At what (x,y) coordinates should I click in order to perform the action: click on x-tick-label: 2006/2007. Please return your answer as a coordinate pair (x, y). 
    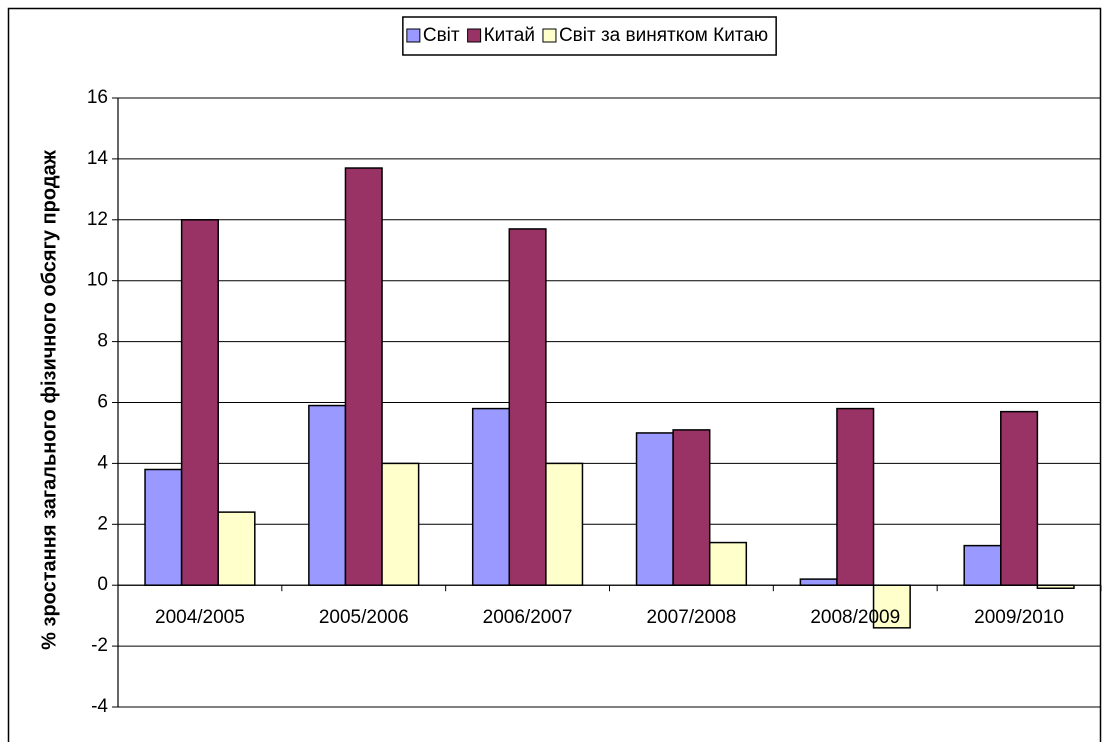
    Looking at the image, I should click on (528, 617).